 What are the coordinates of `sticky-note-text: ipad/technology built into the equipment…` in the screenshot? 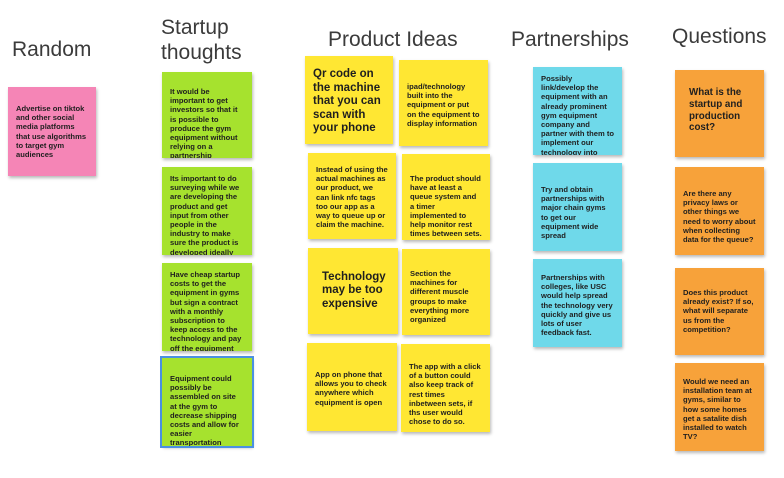 It's located at (443, 105).